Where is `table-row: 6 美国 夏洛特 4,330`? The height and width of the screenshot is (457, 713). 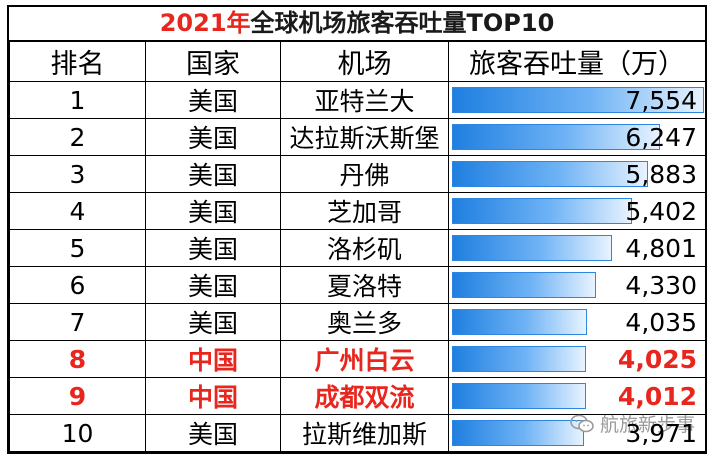
table-row: 6 美国 夏洛特 4,330 is located at coordinates (357, 285).